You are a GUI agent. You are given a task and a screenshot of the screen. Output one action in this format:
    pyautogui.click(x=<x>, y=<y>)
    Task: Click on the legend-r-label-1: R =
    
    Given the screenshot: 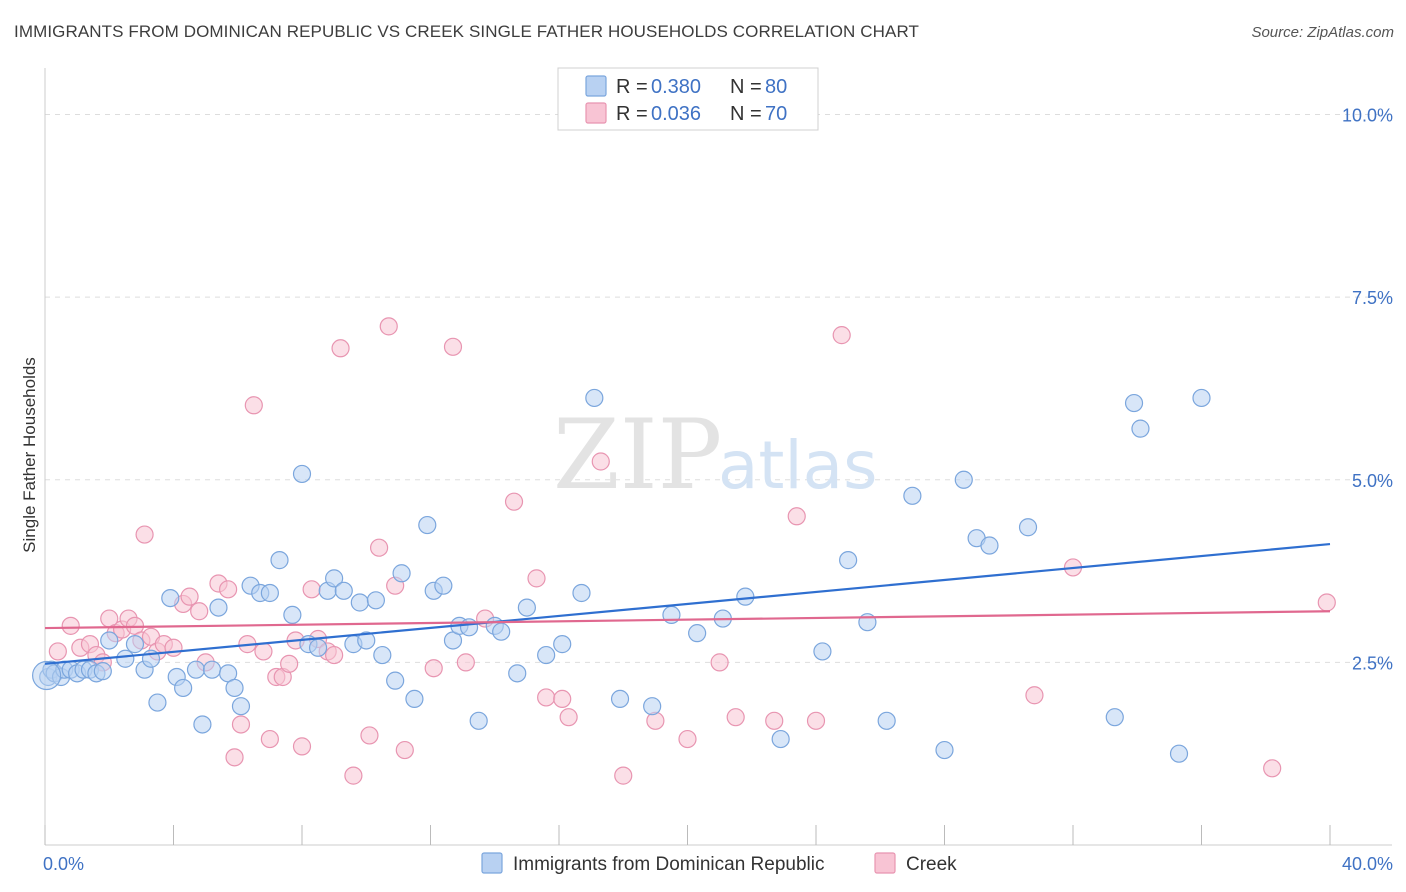 What is the action you would take?
    pyautogui.click(x=632, y=87)
    